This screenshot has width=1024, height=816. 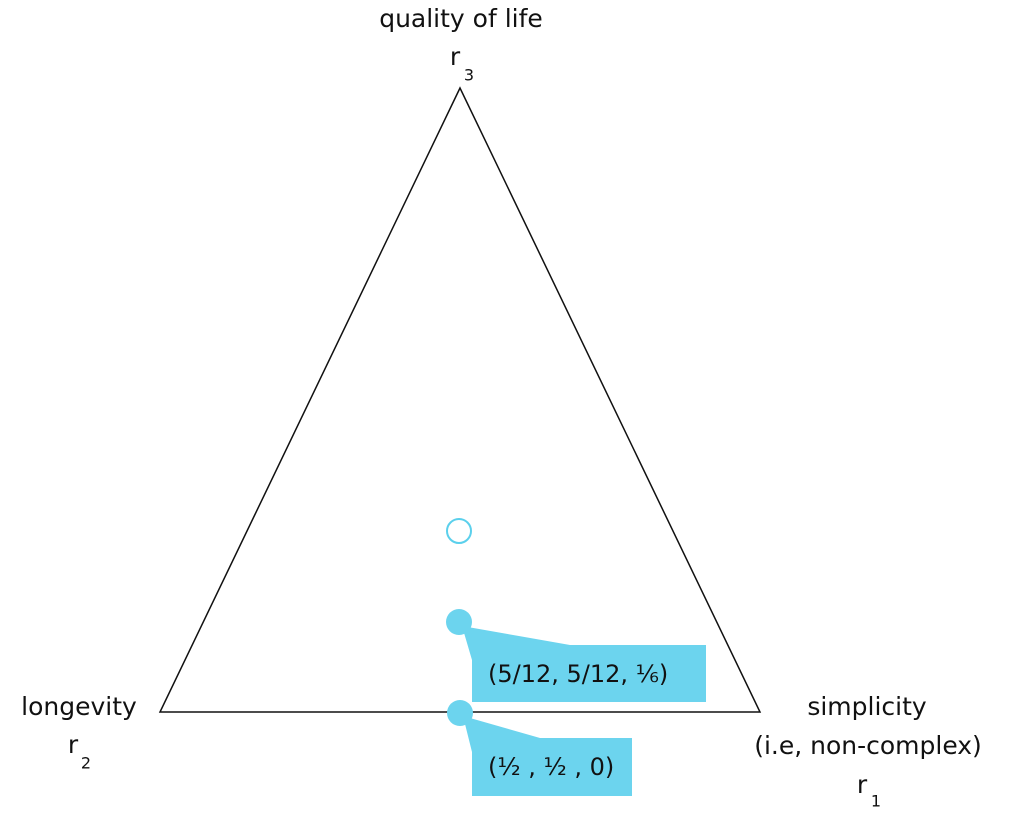 What do you see at coordinates (867, 706) in the screenshot?
I see `vertex-label: simplicity` at bounding box center [867, 706].